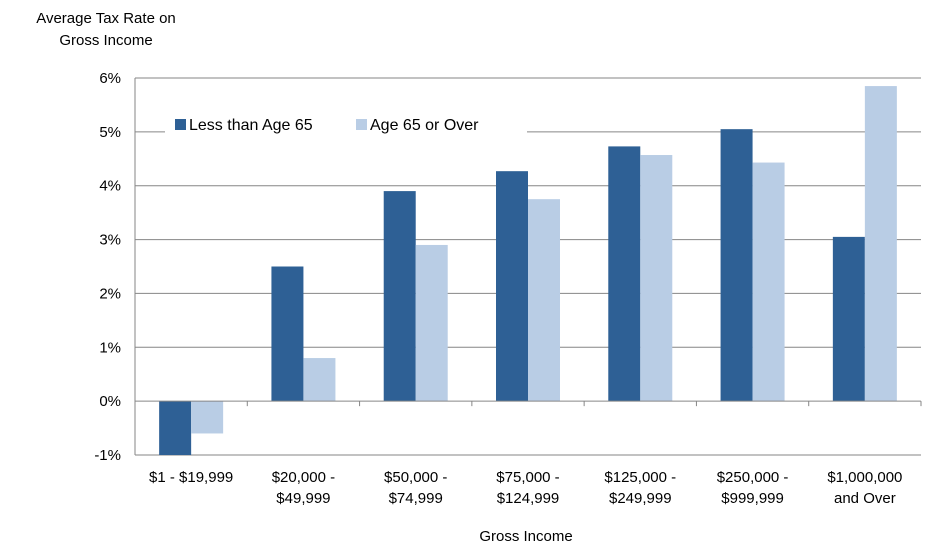 The image size is (941, 548). Describe the element at coordinates (107, 455) in the screenshot. I see `y-tick-label: -1%` at that location.